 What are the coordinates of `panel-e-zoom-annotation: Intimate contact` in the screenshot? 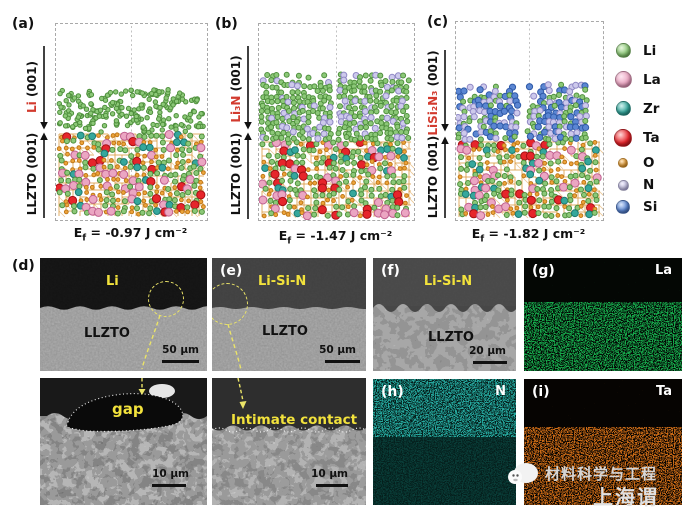 It's located at (294, 420).